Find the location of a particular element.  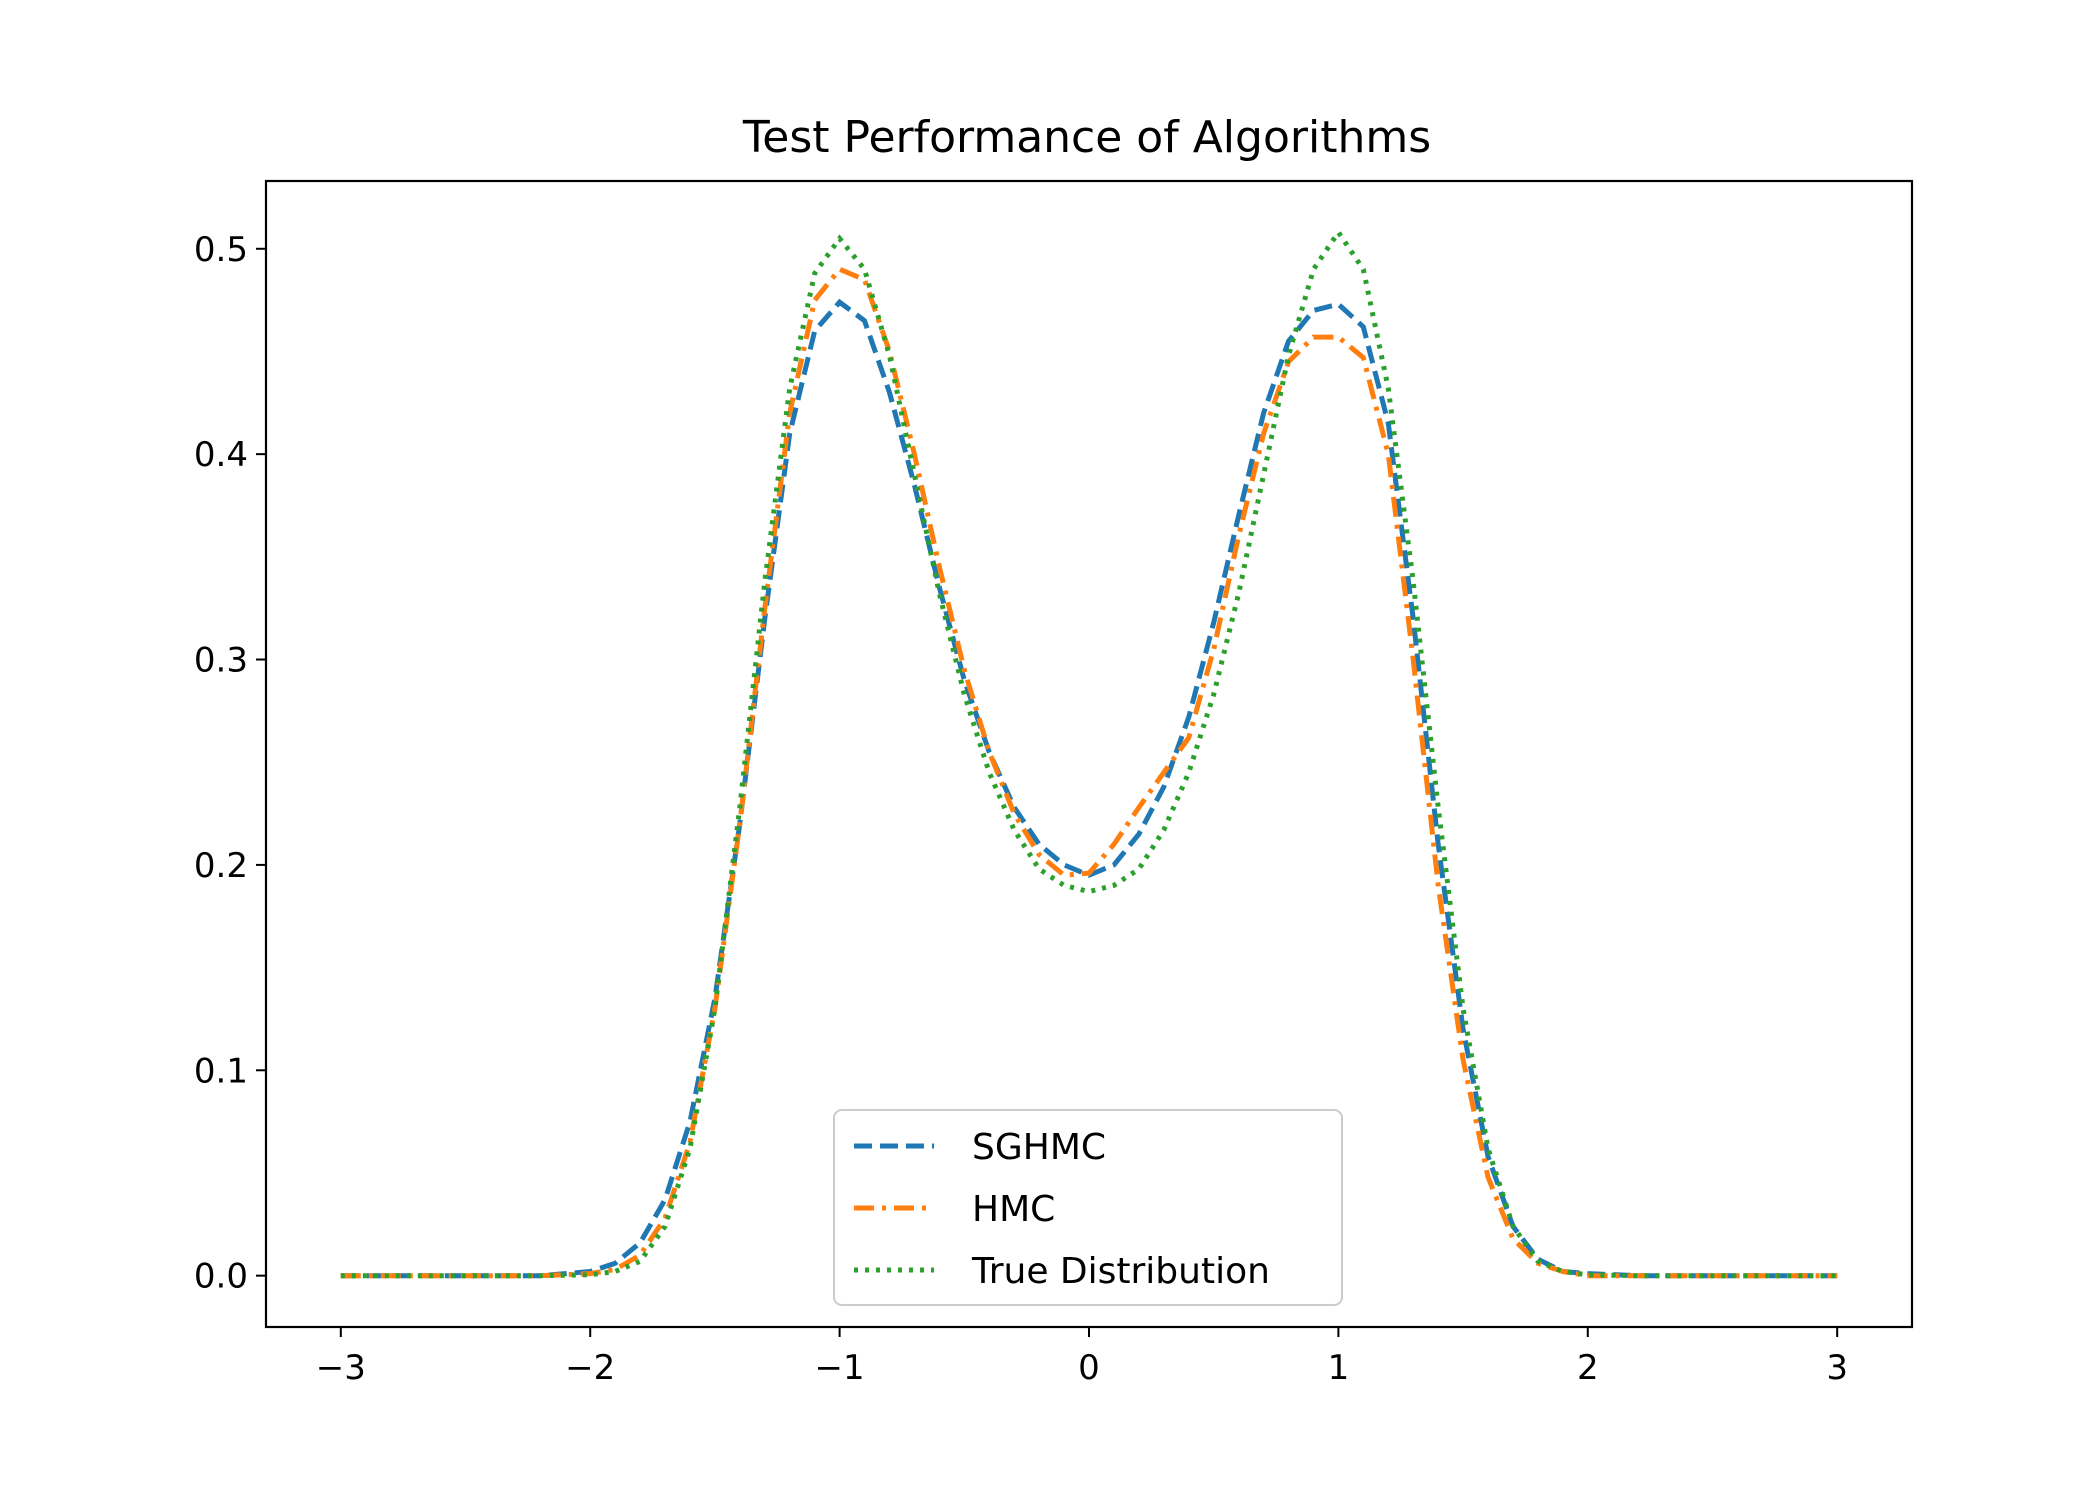

chart-title: Test Performance of Algorithms is located at coordinates (1086, 137).